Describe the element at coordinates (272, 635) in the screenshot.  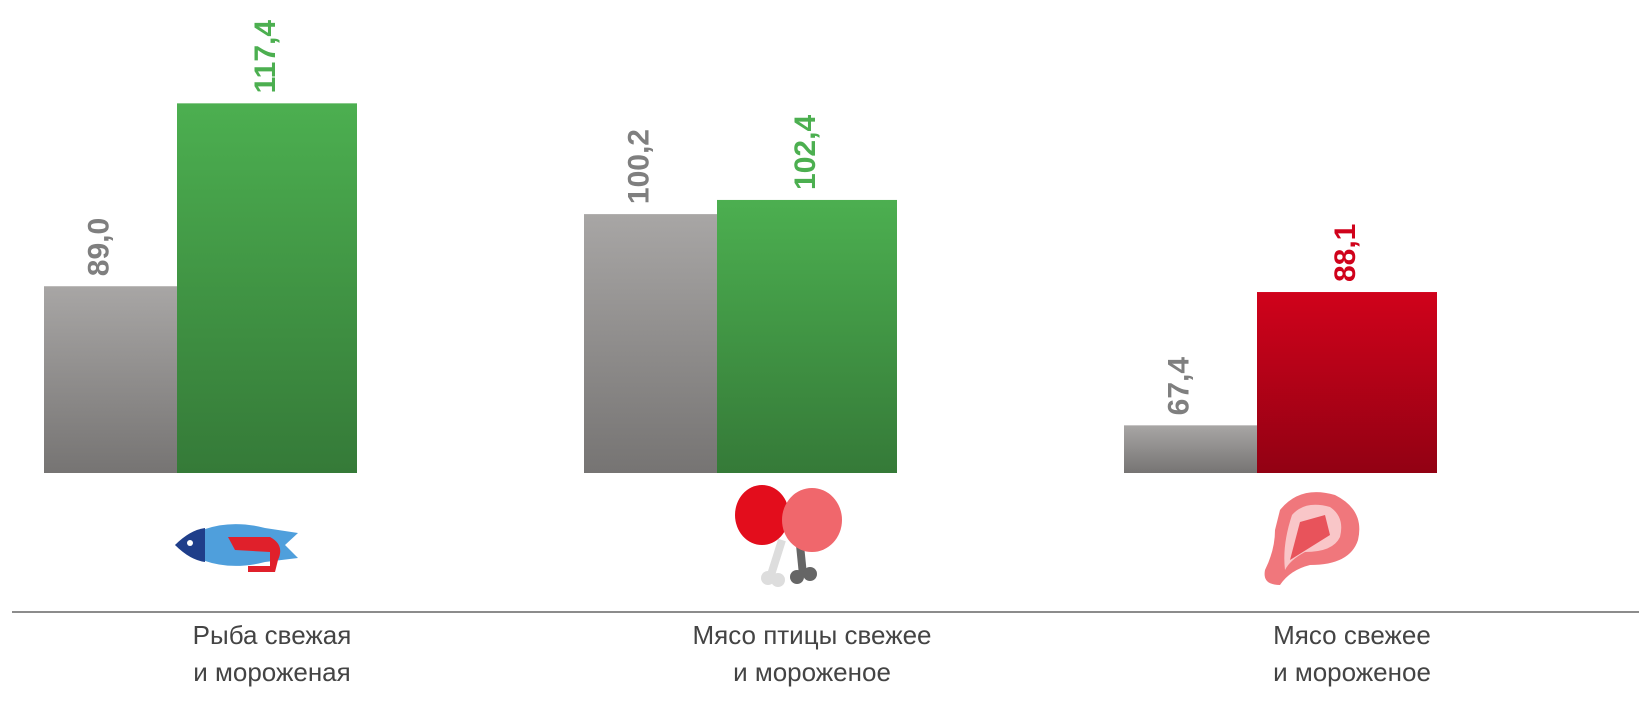
I see `category-label: Рыба свежая` at that location.